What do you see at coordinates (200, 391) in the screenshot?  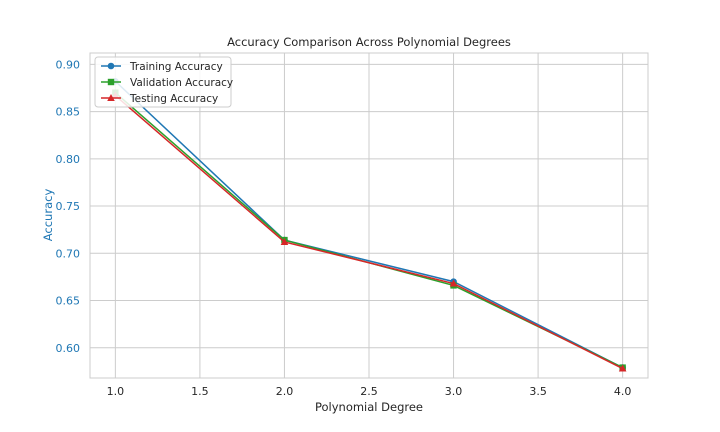 I see `x-tick-label: 1.5` at bounding box center [200, 391].